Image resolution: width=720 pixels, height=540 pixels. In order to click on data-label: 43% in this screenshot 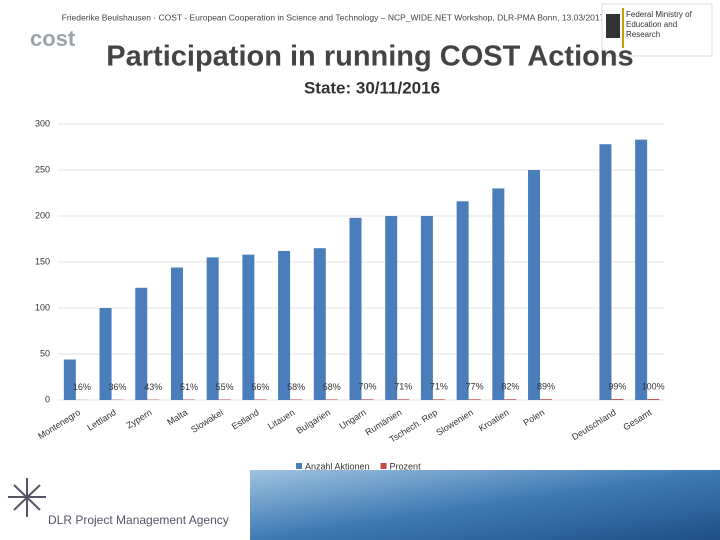, I will do `click(153, 387)`.